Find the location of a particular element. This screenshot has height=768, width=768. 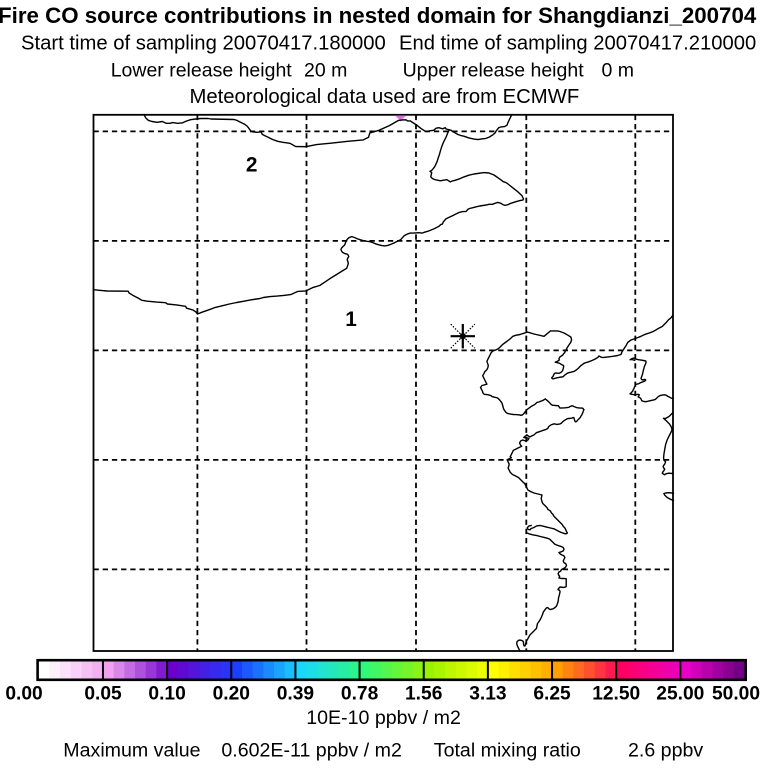

svg-text: Lower release height is located at coordinates (202, 71).